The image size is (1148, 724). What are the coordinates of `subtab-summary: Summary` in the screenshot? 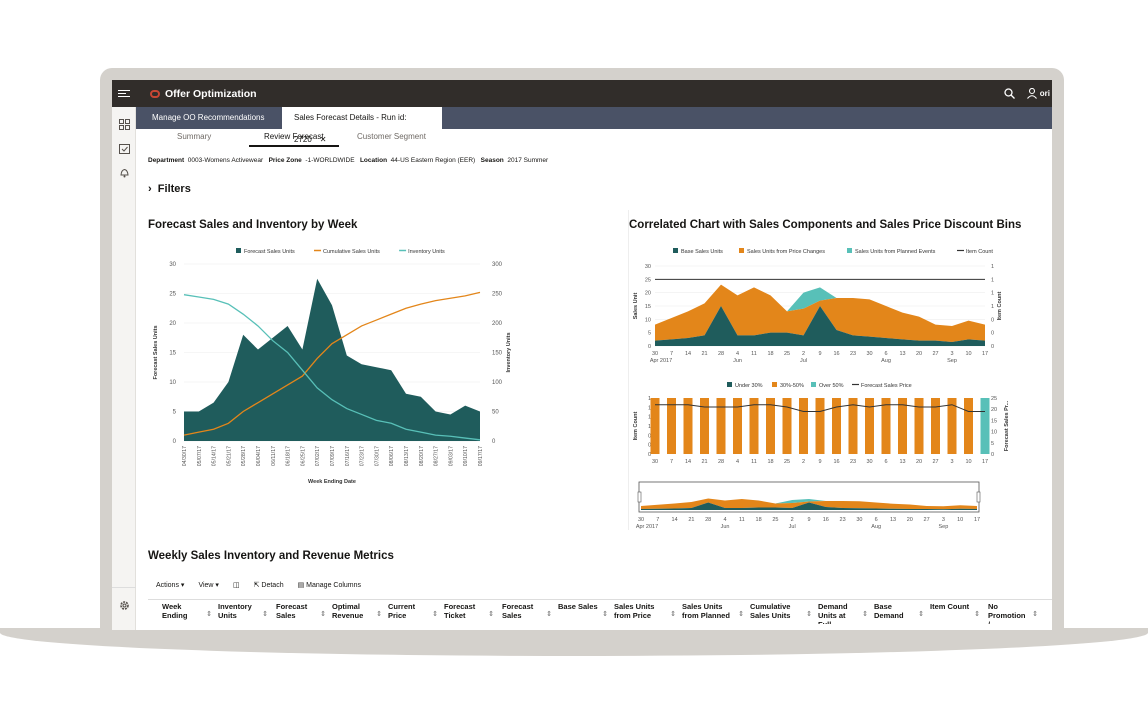 It's located at (194, 136).